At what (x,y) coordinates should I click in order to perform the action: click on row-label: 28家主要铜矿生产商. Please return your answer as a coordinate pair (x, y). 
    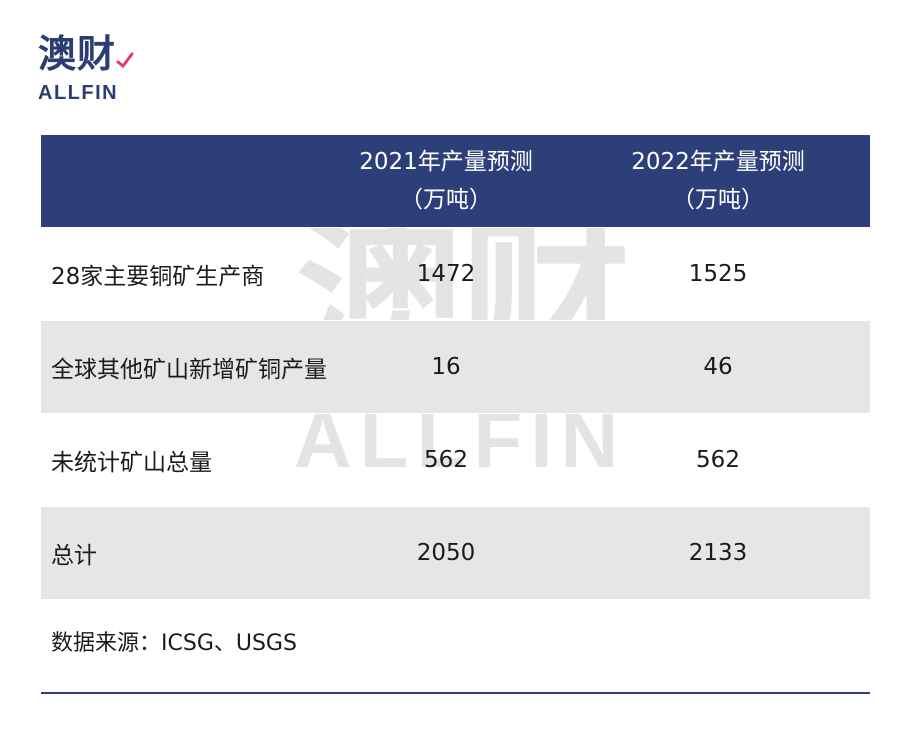
    Looking at the image, I should click on (158, 277).